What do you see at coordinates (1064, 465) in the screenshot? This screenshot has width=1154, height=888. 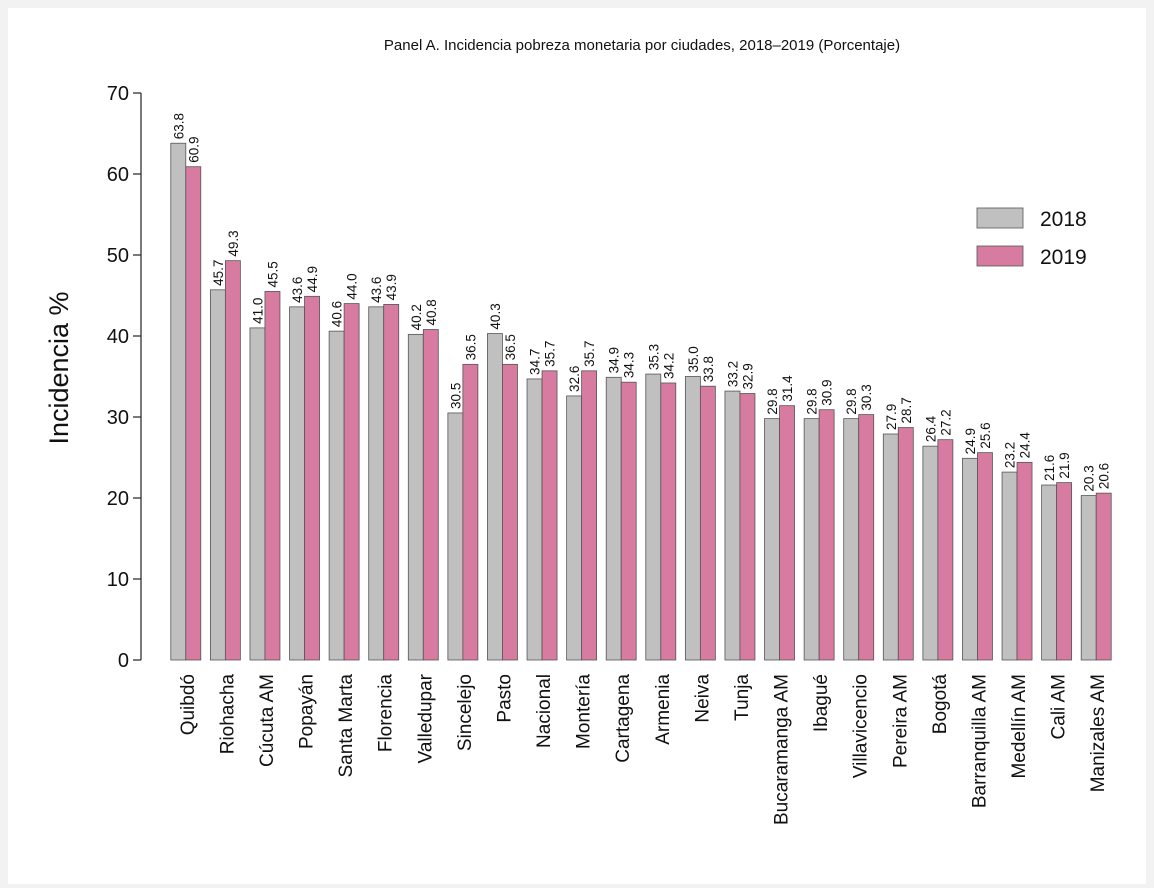 I see `bar-value-label: 21.9` at bounding box center [1064, 465].